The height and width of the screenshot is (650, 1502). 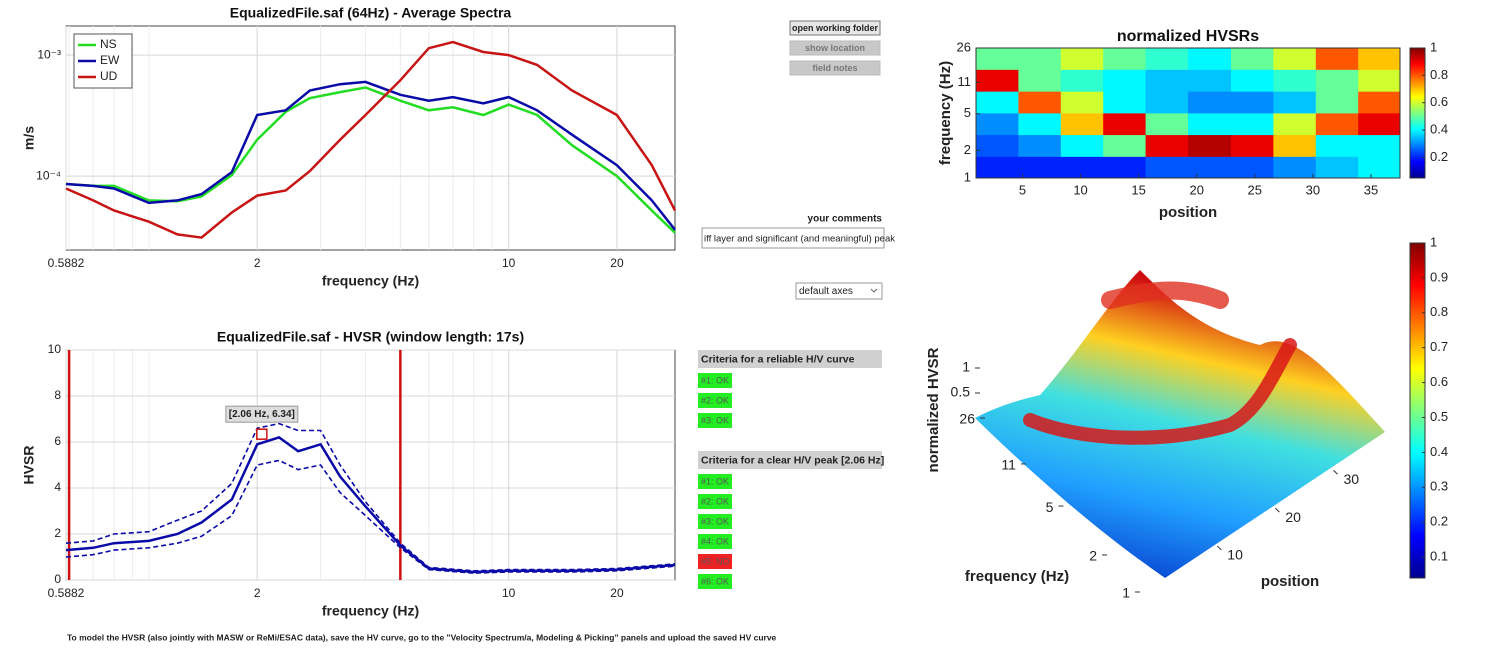 I want to click on colorbar-tick-label: 0.8, so click(x=1439, y=74).